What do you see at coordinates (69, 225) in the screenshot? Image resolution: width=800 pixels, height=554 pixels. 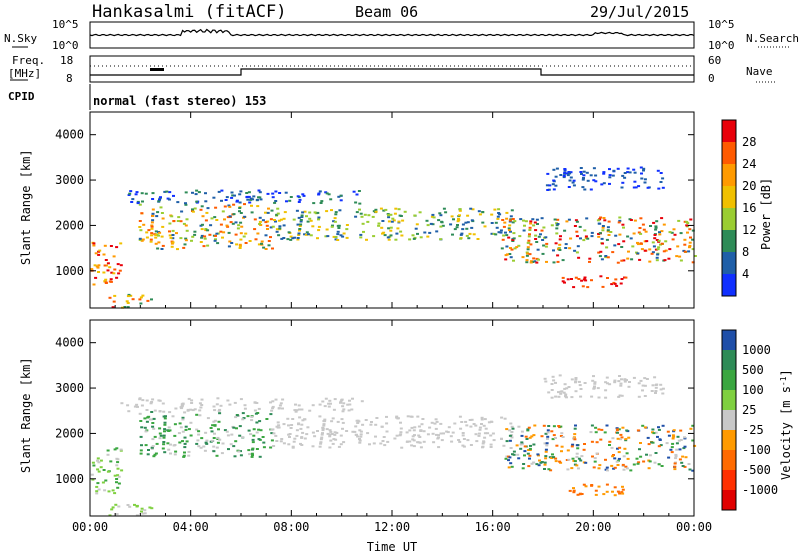 I see `y-tick-label: 2000` at bounding box center [69, 225].